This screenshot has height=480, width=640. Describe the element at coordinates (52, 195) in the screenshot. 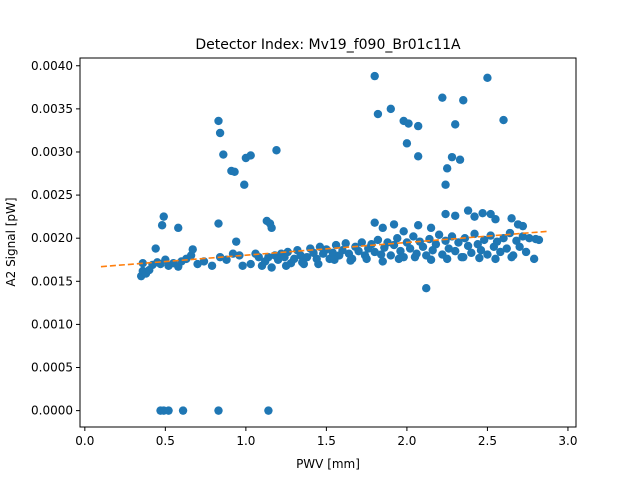

I see `y-tick-label: 0.0025` at that location.